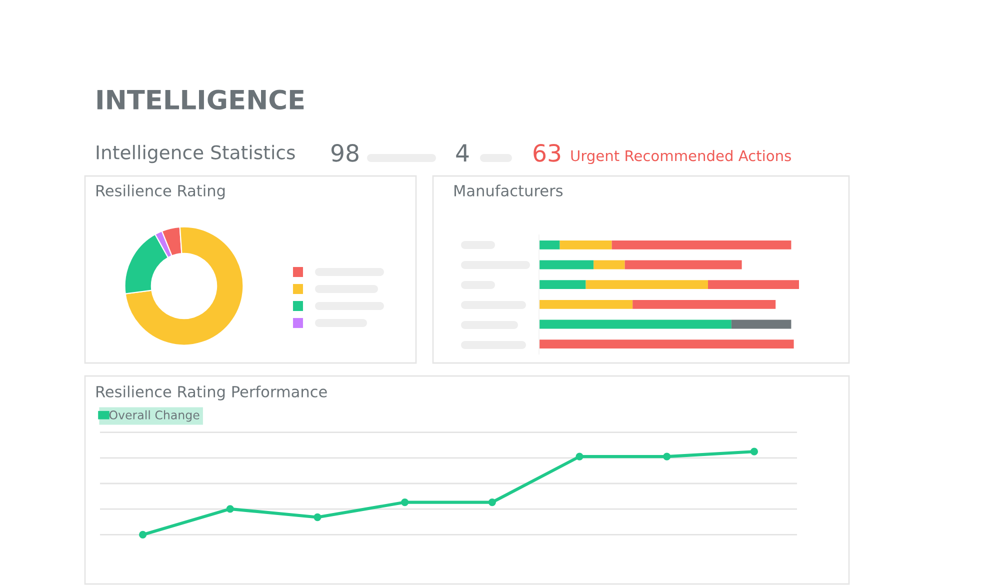  Describe the element at coordinates (547, 153) in the screenshot. I see `text: 63` at that location.